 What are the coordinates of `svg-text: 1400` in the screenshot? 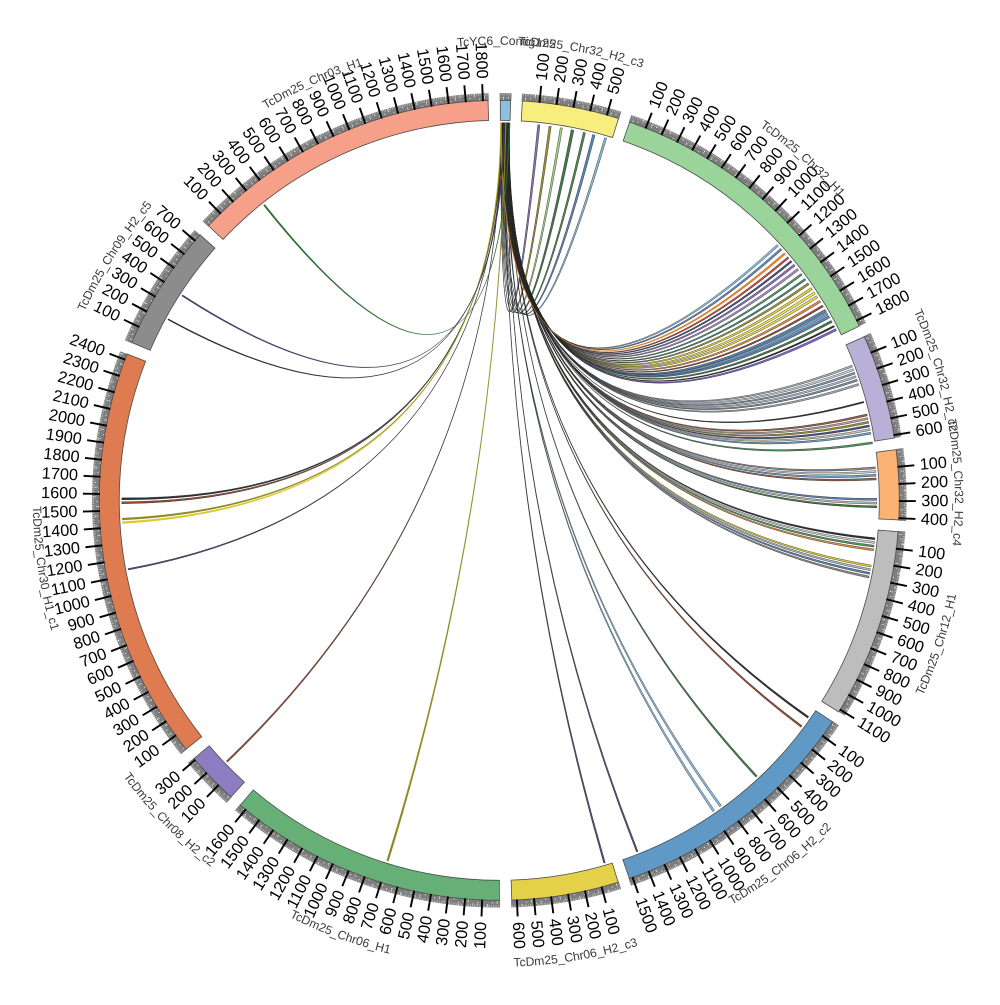 It's located at (60, 531).